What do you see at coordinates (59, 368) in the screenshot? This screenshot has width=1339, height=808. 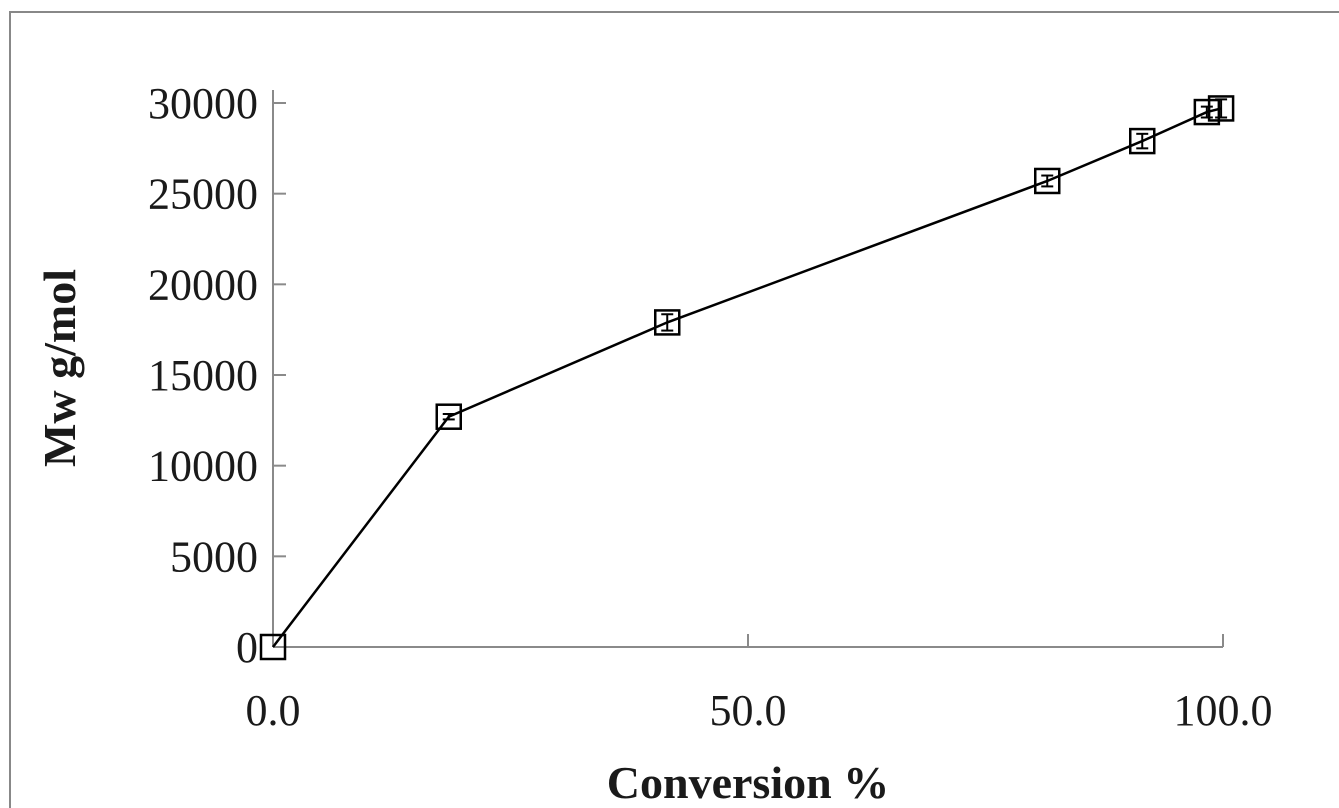 I see `y-axis-title: Mw g/mol` at bounding box center [59, 368].